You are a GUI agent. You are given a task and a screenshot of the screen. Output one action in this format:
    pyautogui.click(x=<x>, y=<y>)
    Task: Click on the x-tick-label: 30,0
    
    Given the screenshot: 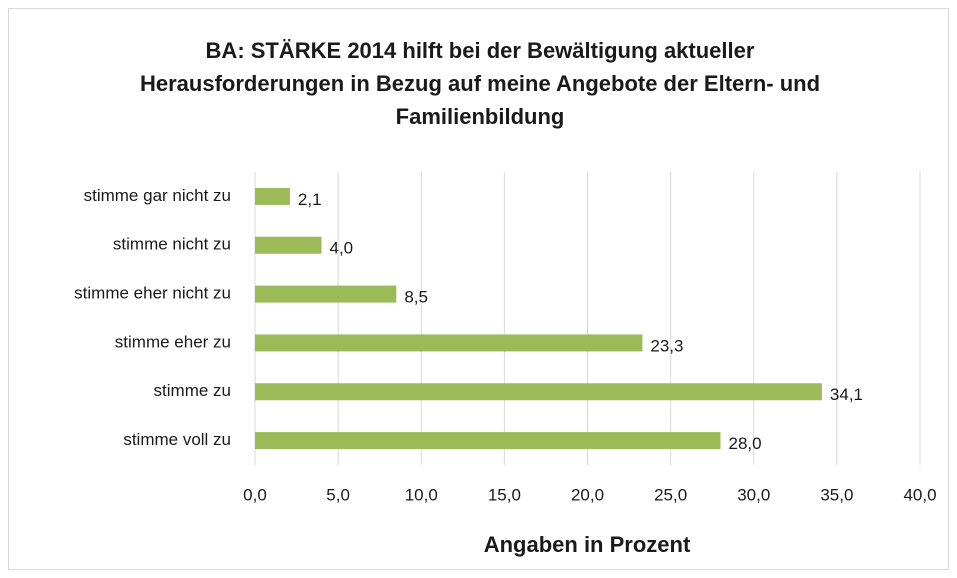 What is the action you would take?
    pyautogui.click(x=753, y=494)
    